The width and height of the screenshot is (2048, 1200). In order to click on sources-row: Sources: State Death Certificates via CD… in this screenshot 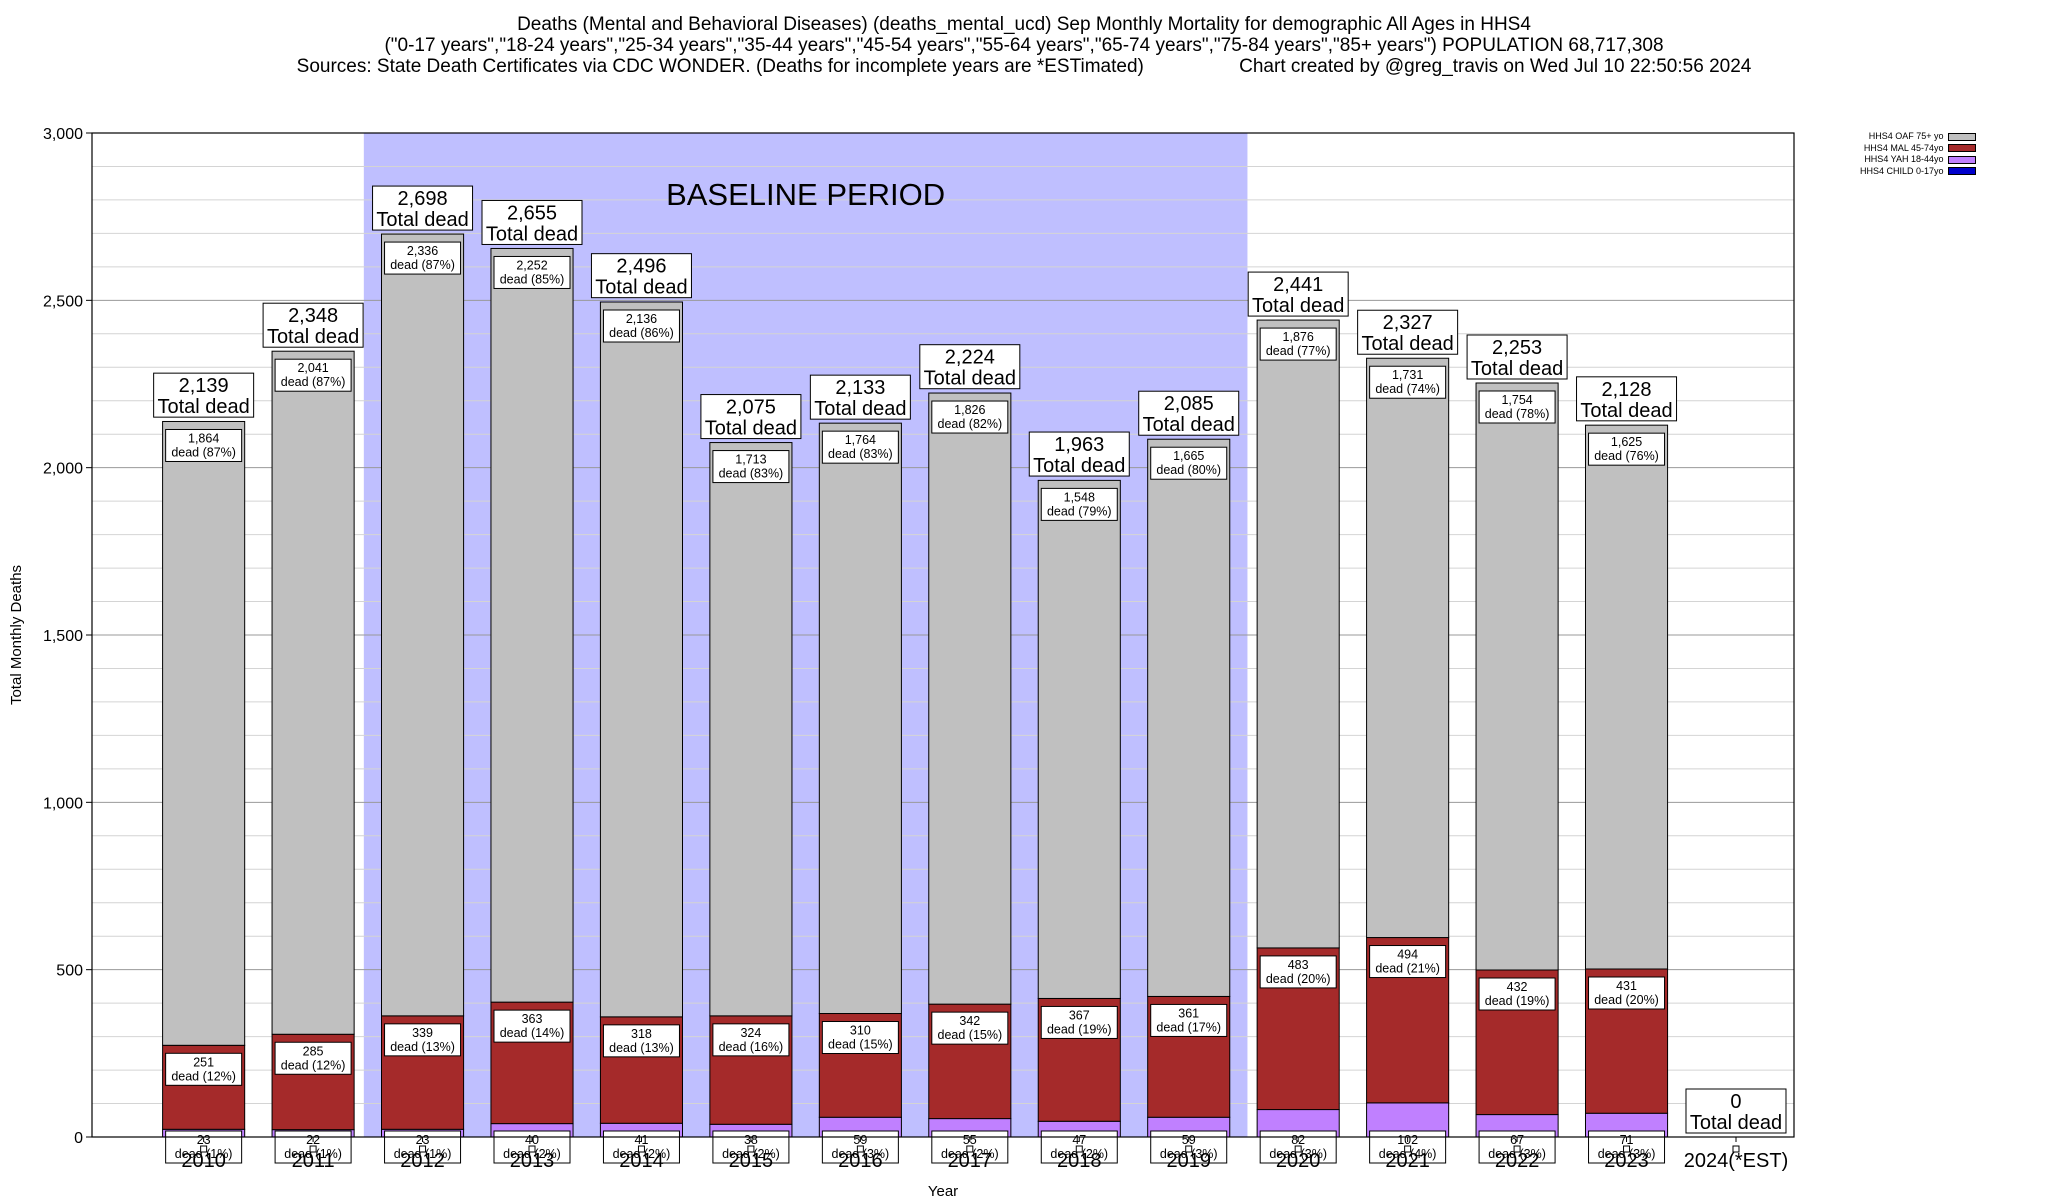, I will do `click(1024, 66)`.